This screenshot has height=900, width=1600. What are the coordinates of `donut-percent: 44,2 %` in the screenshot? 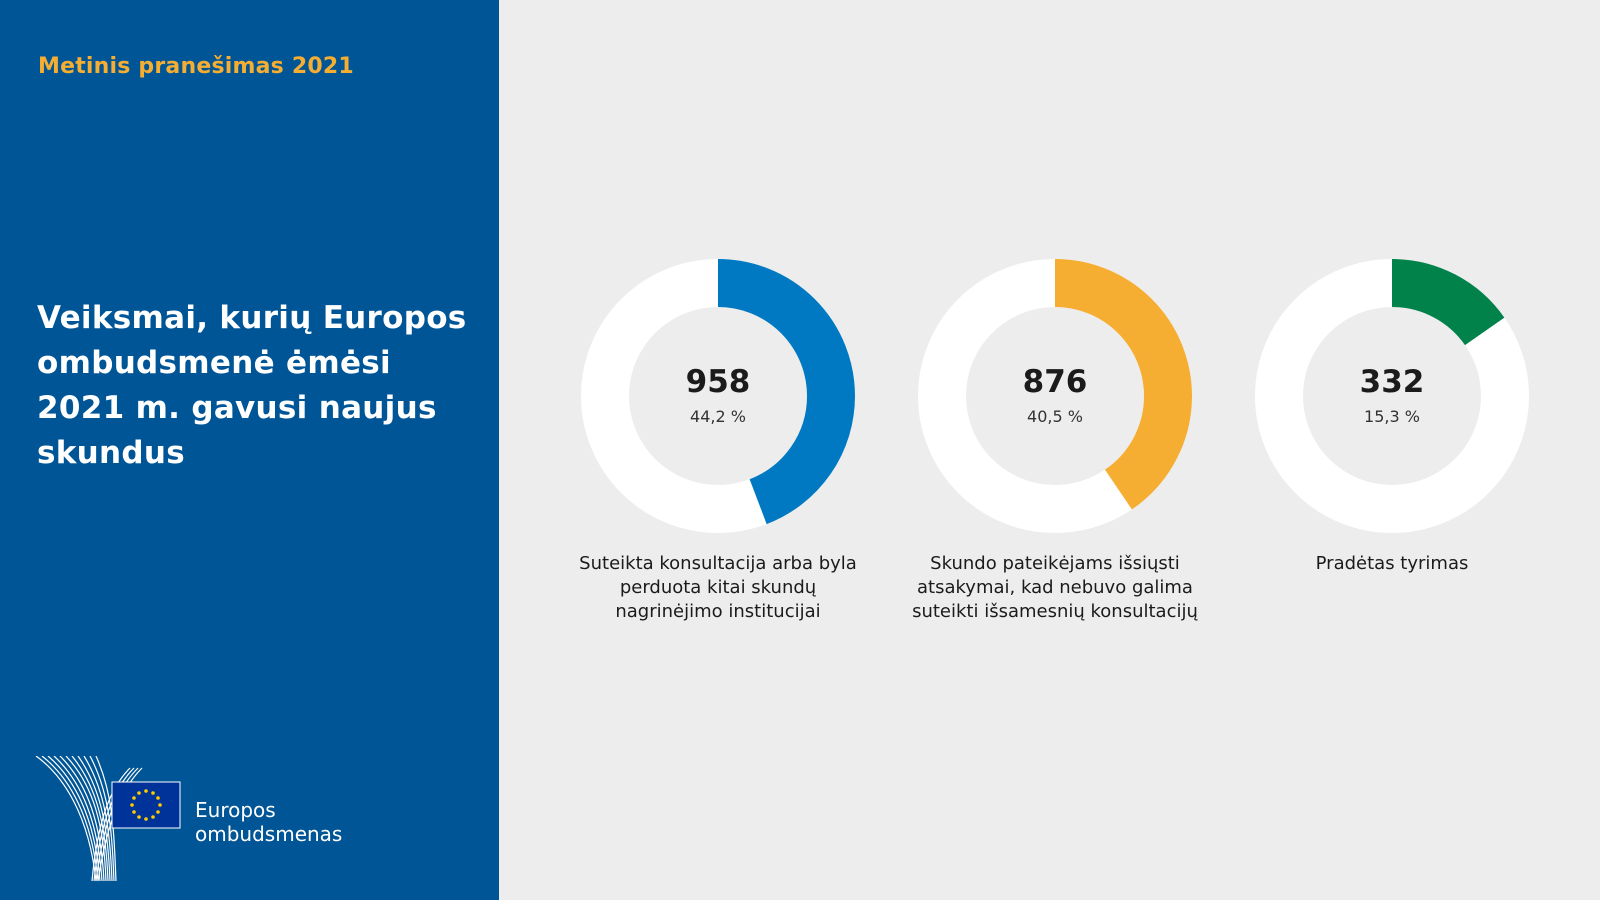 It's located at (718, 416).